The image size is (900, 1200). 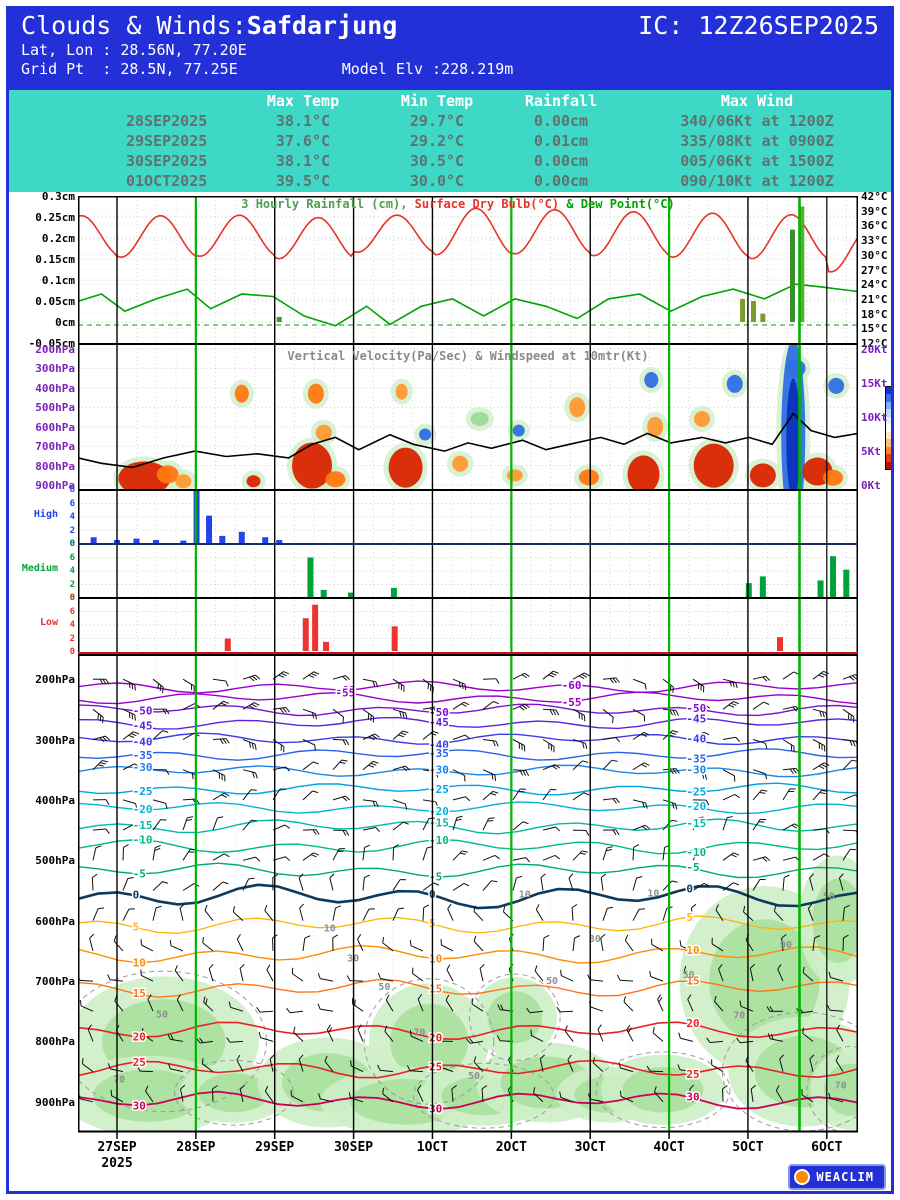 What do you see at coordinates (55, 369) in the screenshot?
I see `pressure-axis-label: 300hPa` at bounding box center [55, 369].